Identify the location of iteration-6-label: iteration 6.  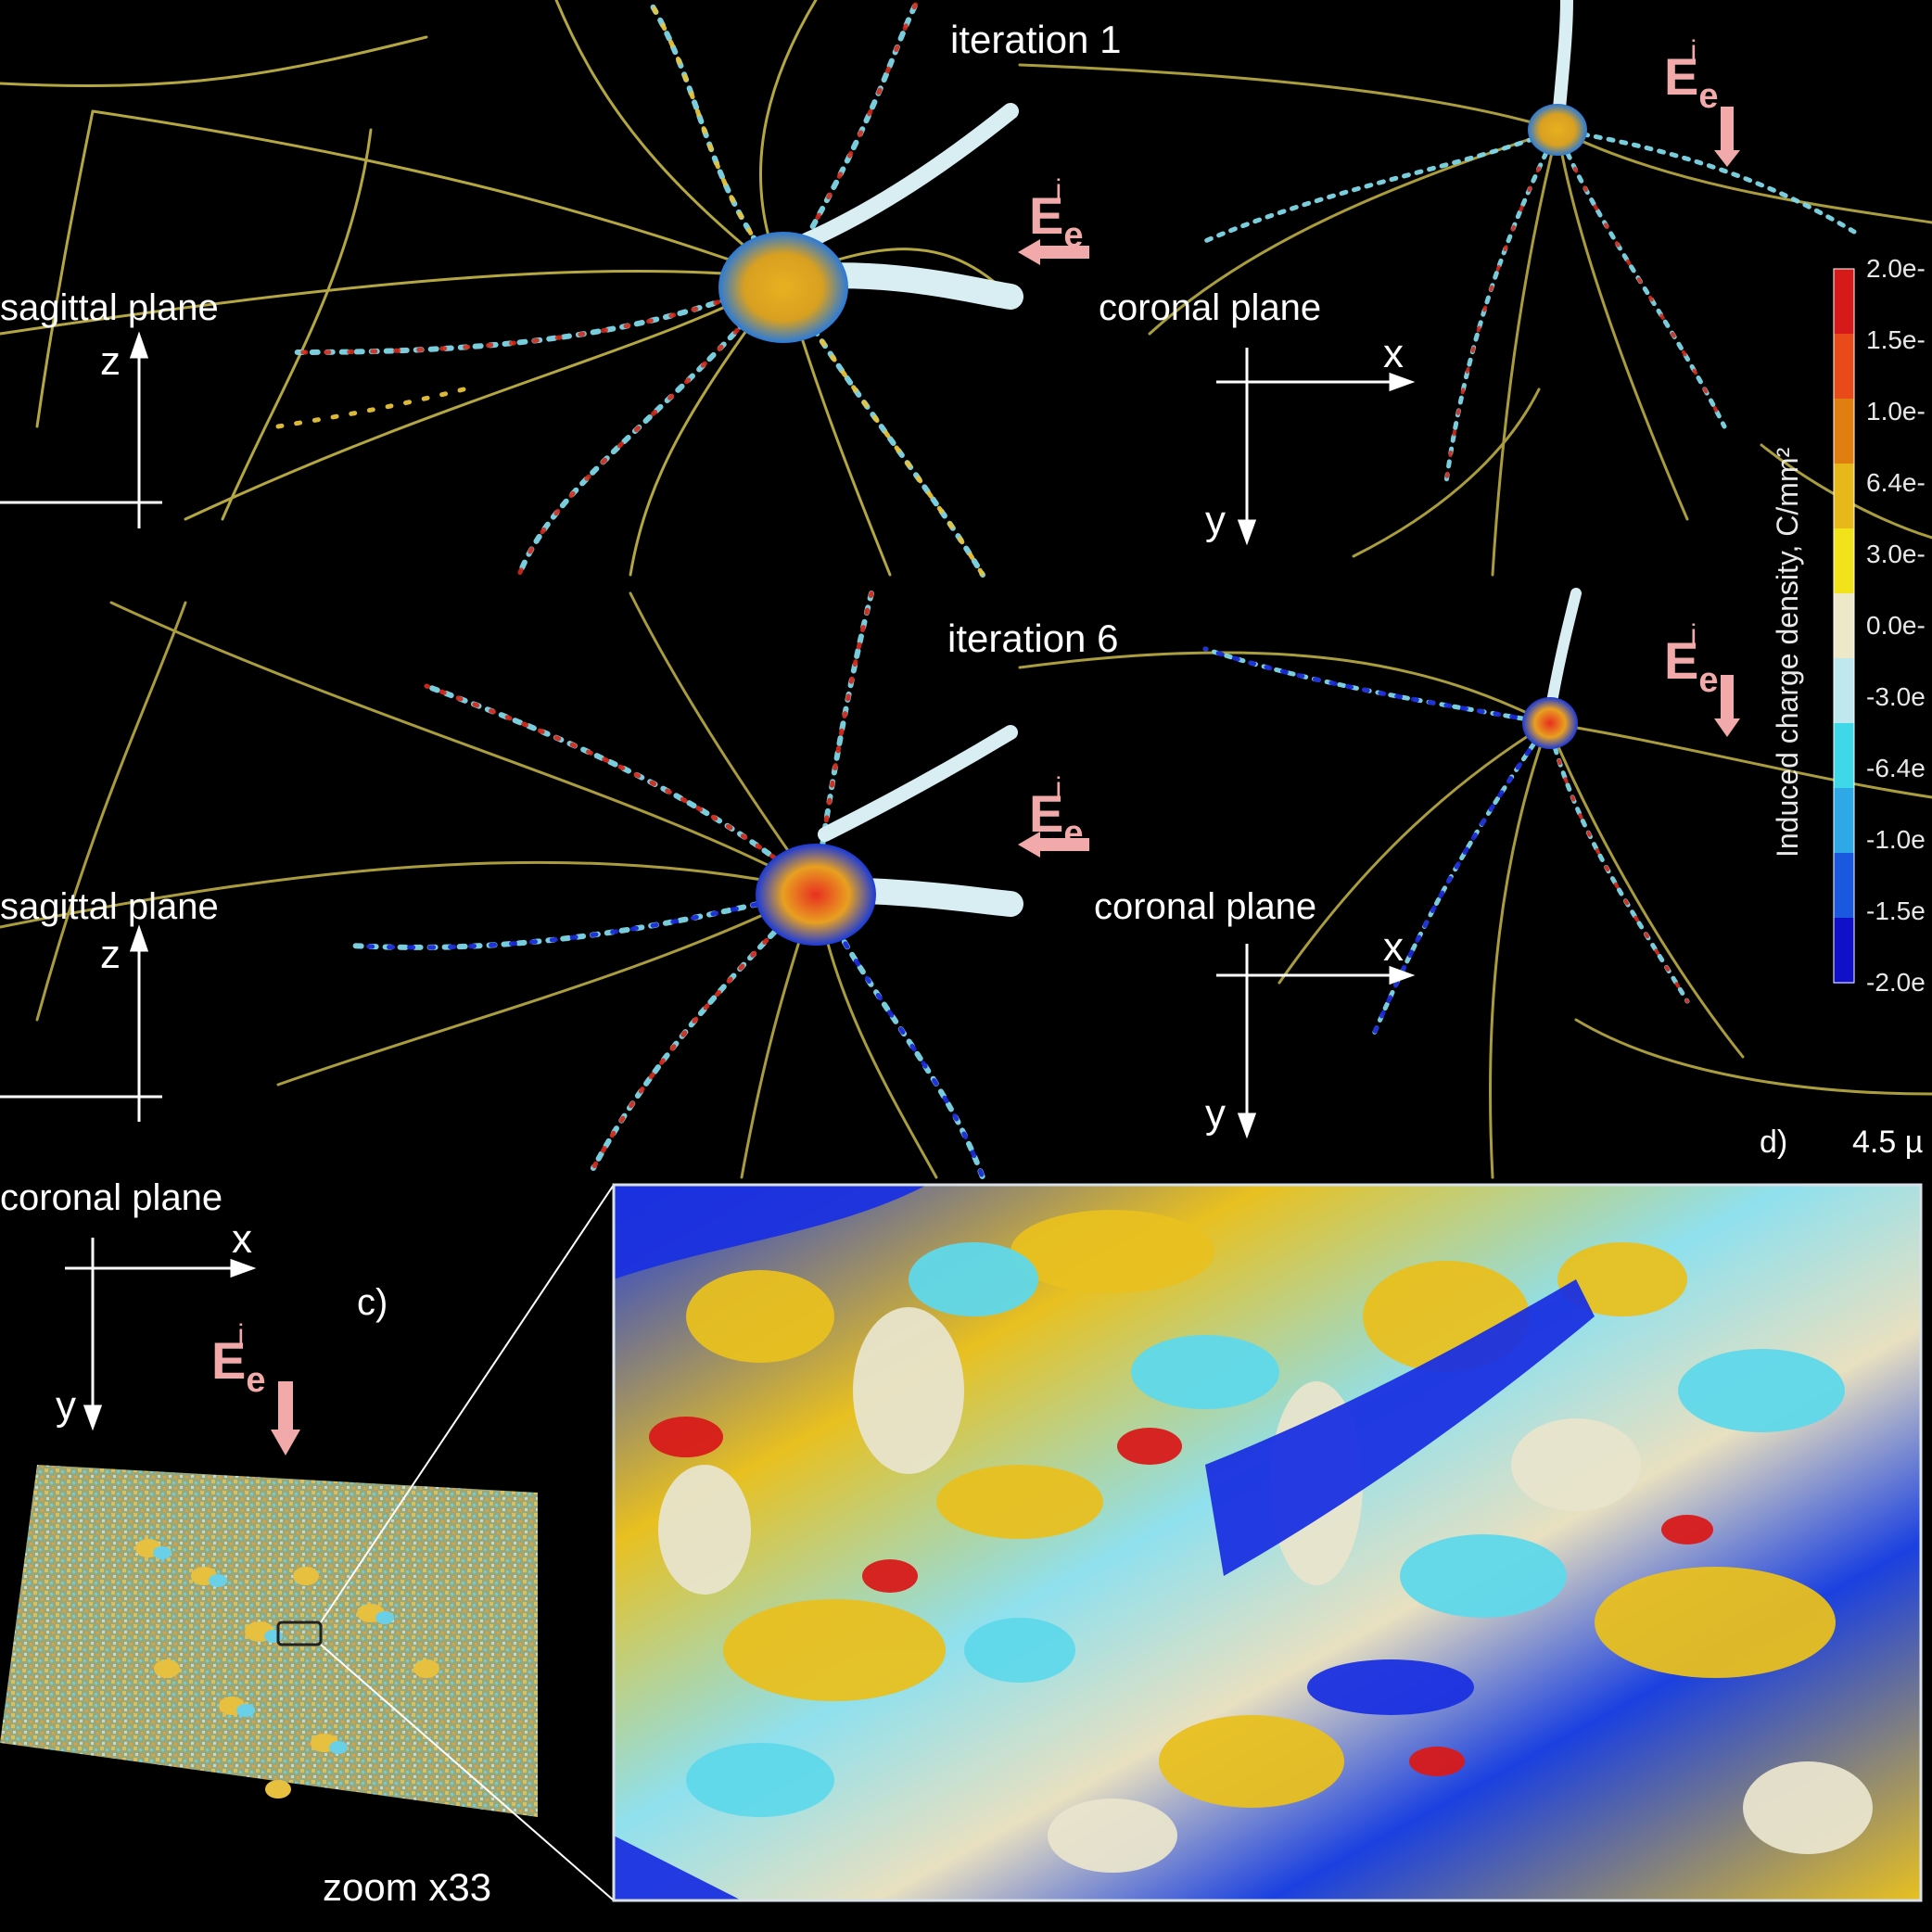
(1033, 638).